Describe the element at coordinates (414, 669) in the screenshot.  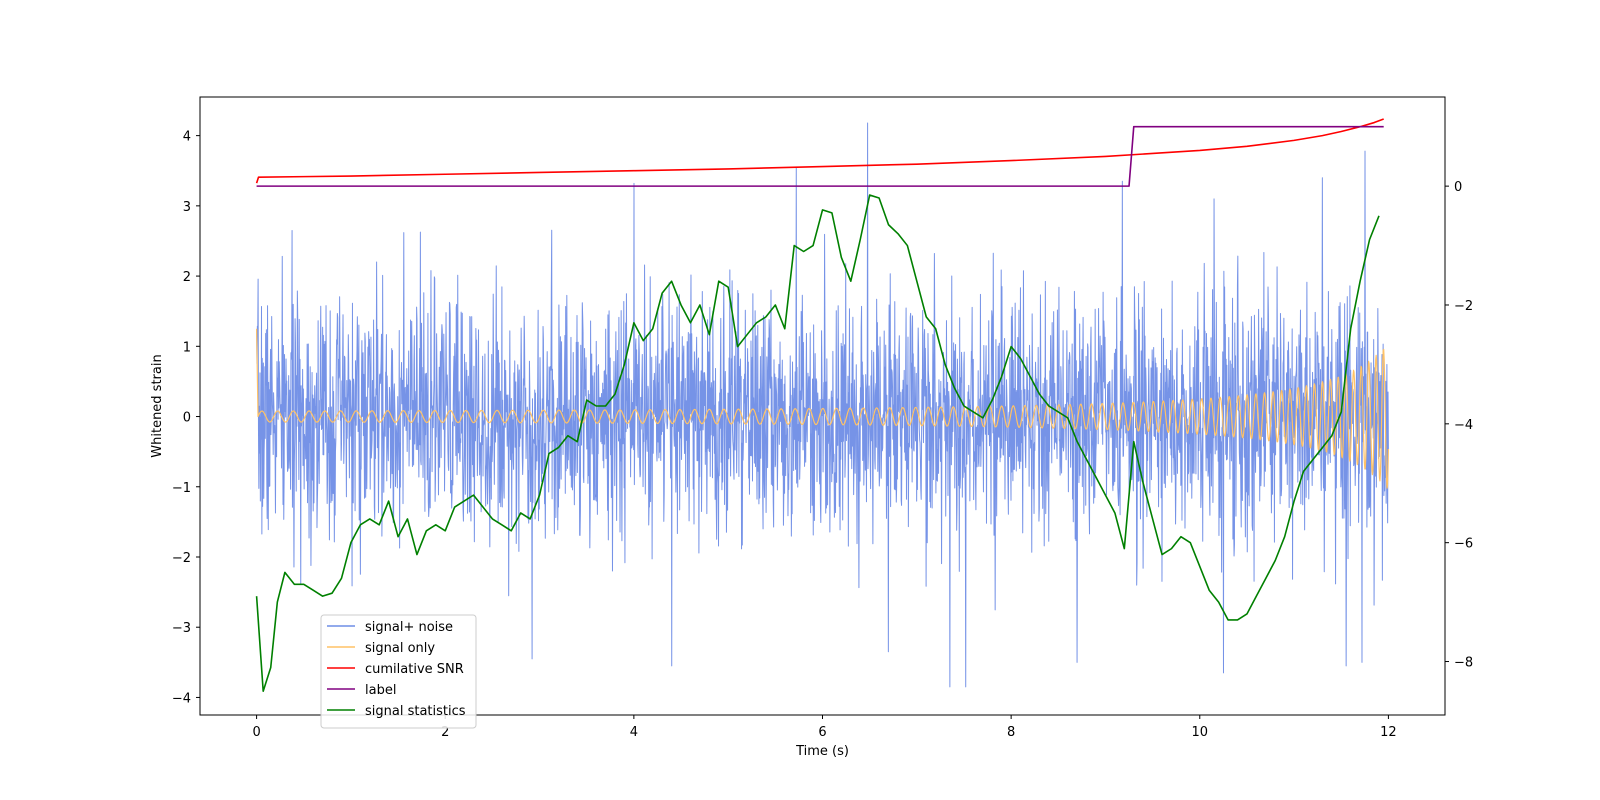
I see `legend-label-cumilative-snr: cumilative SNR` at that location.